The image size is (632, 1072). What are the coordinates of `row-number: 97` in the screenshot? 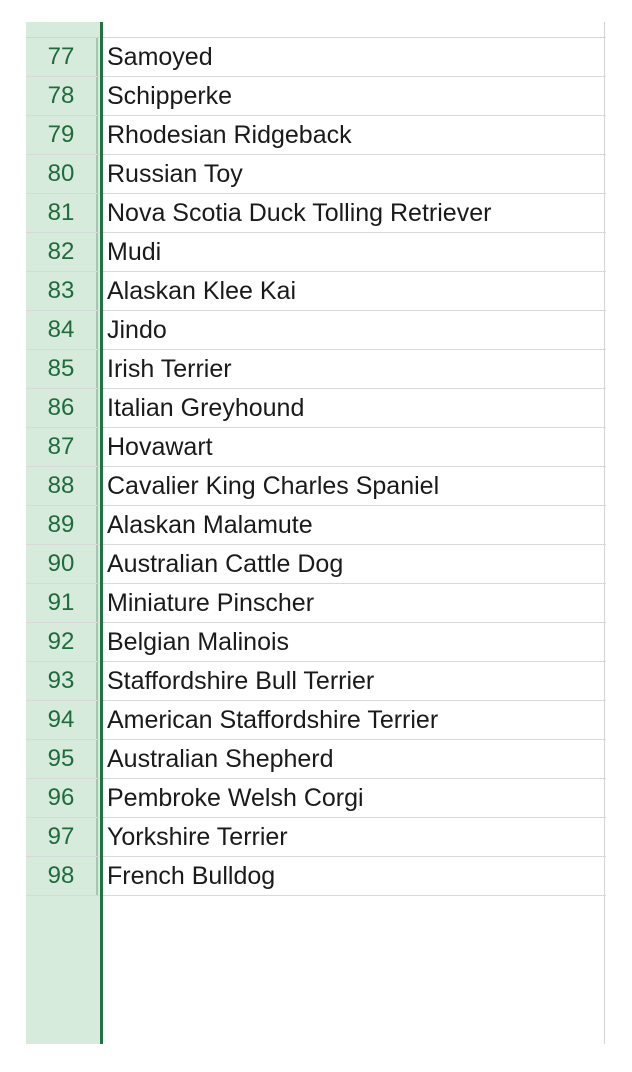 It's located at (62, 837).